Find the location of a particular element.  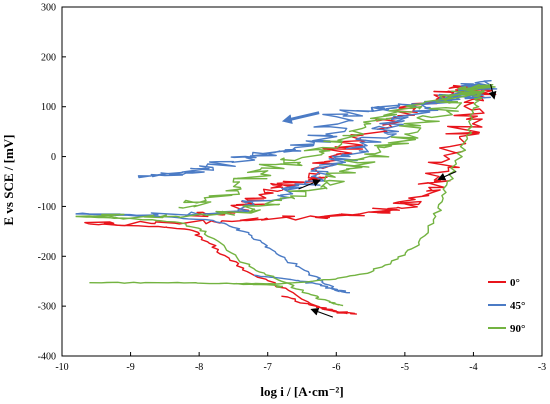

y-tick-label: -200 is located at coordinates (47, 257).